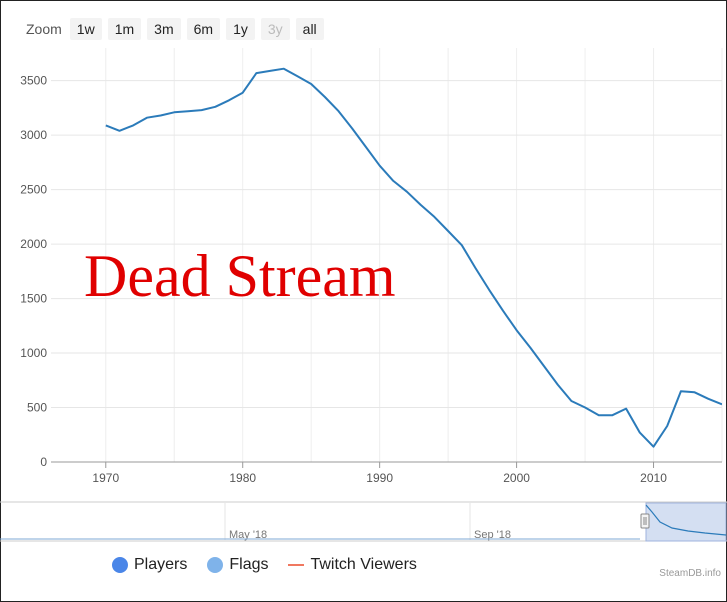  Describe the element at coordinates (161, 564) in the screenshot. I see `legend-label-players: Players` at that location.